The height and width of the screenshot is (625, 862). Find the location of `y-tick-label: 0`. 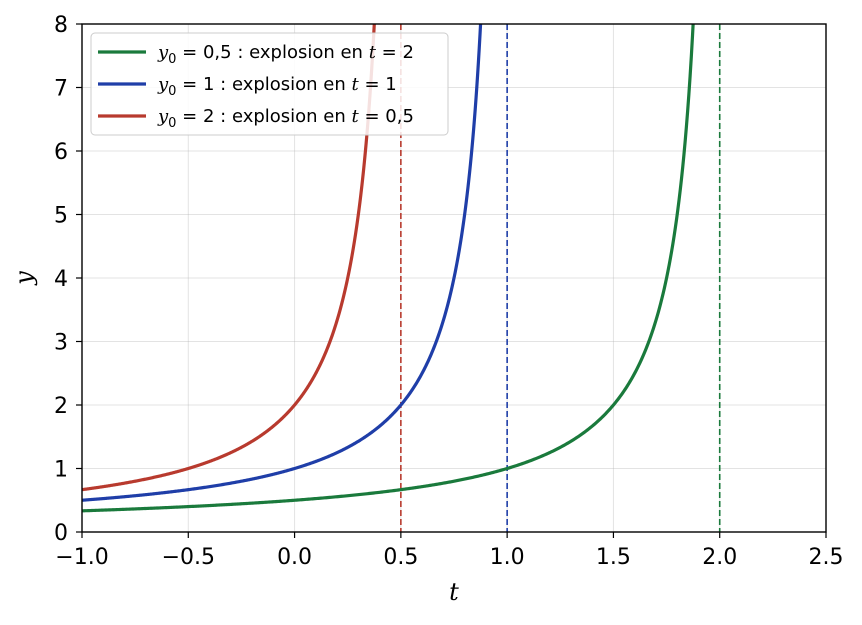

y-tick-label: 0 is located at coordinates (61, 533).